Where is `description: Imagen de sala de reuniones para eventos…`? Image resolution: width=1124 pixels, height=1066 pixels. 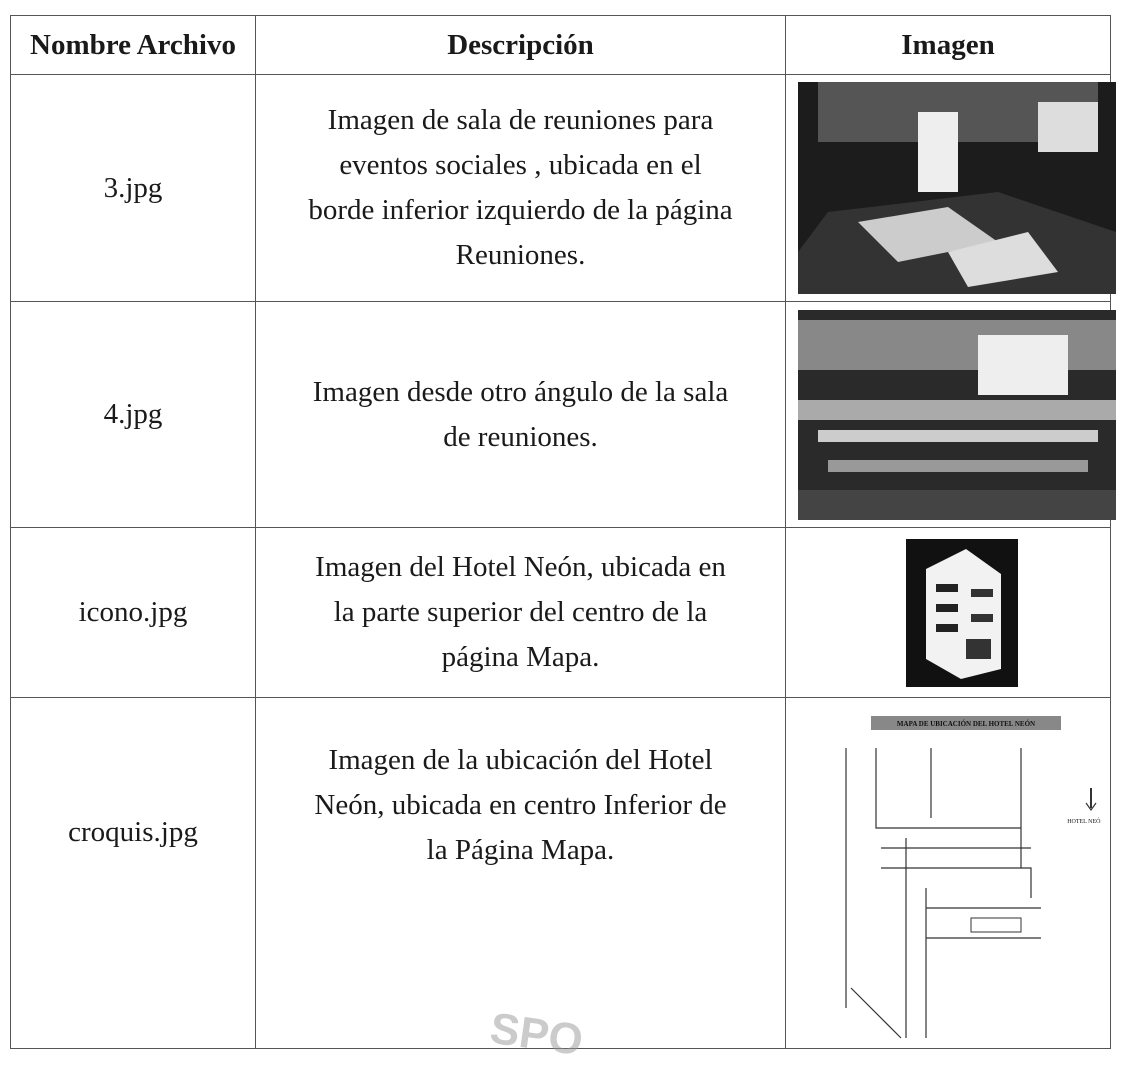 description: Imagen de sala de reuniones para eventos… is located at coordinates (520, 188).